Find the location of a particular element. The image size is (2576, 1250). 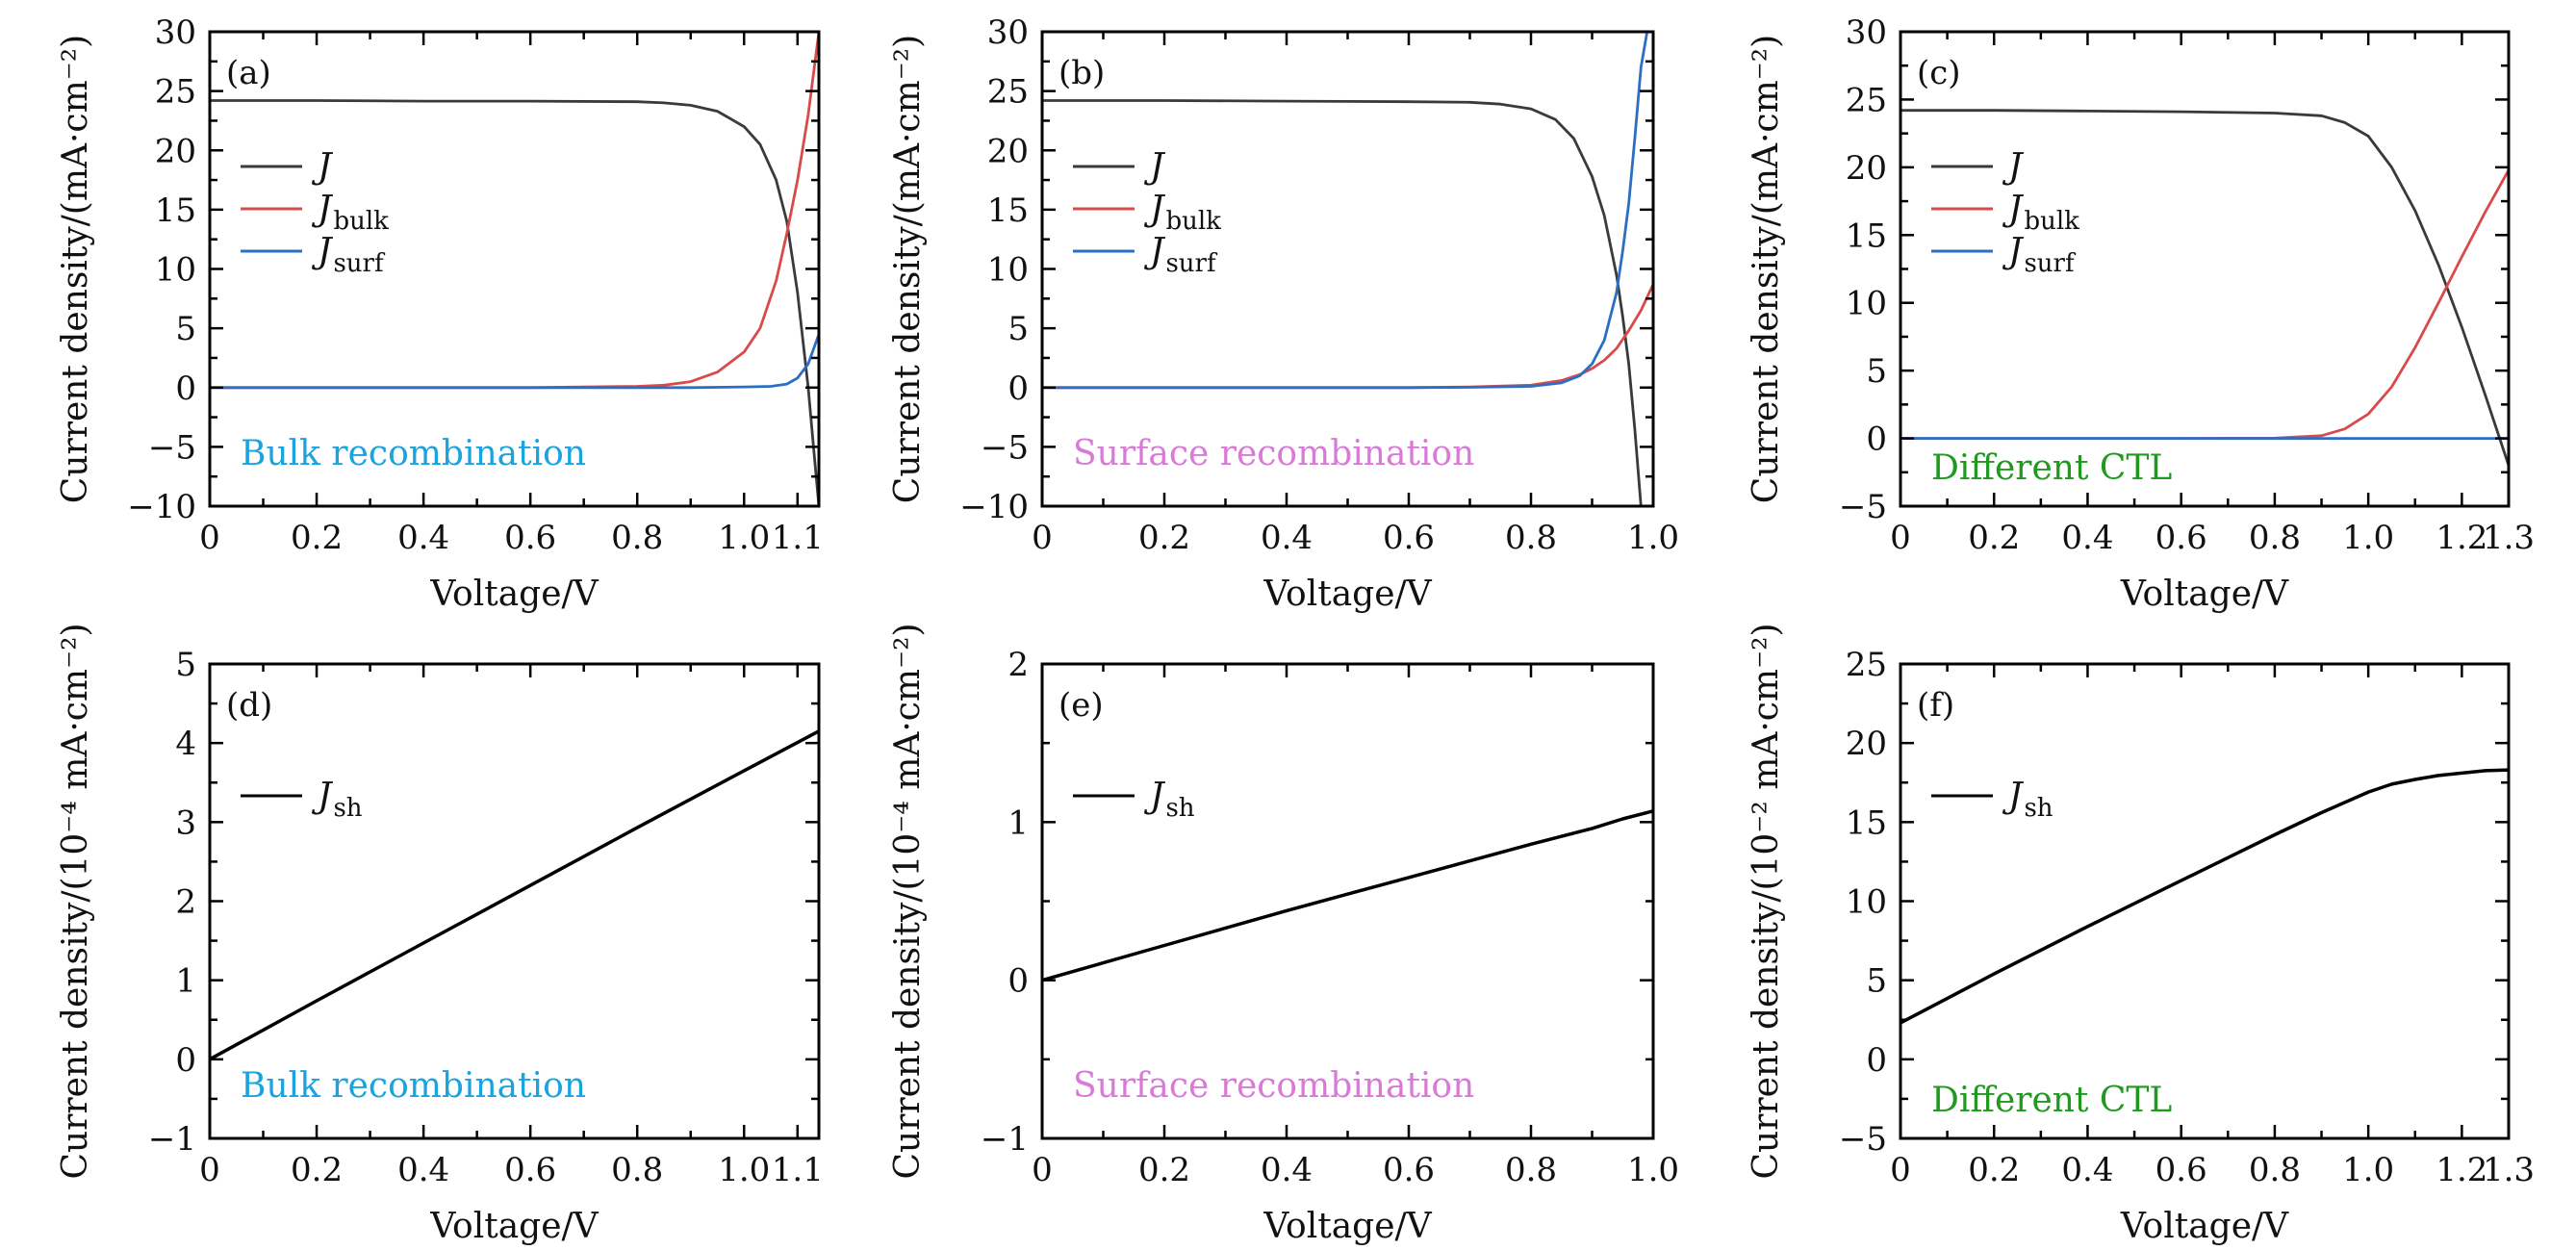

y-tick-label: 4 is located at coordinates (185, 744).